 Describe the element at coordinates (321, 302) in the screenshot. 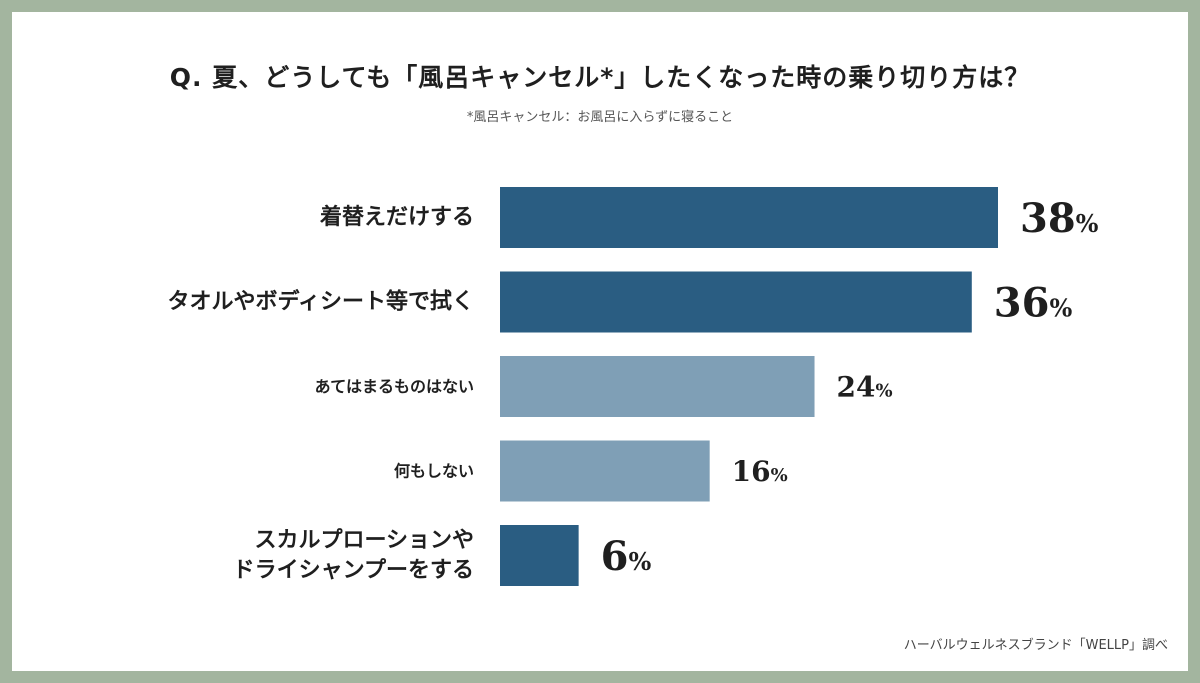

I see `category-label-2: タオルやボディシート等で拭く` at that location.